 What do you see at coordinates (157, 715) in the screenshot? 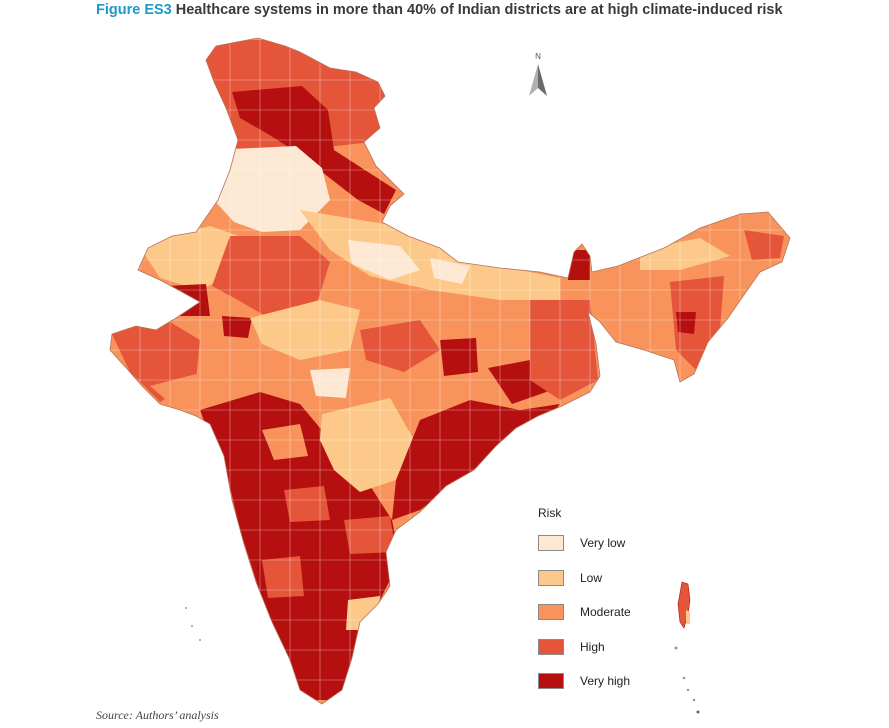
I see `source-note: Source: Authors’ analysis` at bounding box center [157, 715].